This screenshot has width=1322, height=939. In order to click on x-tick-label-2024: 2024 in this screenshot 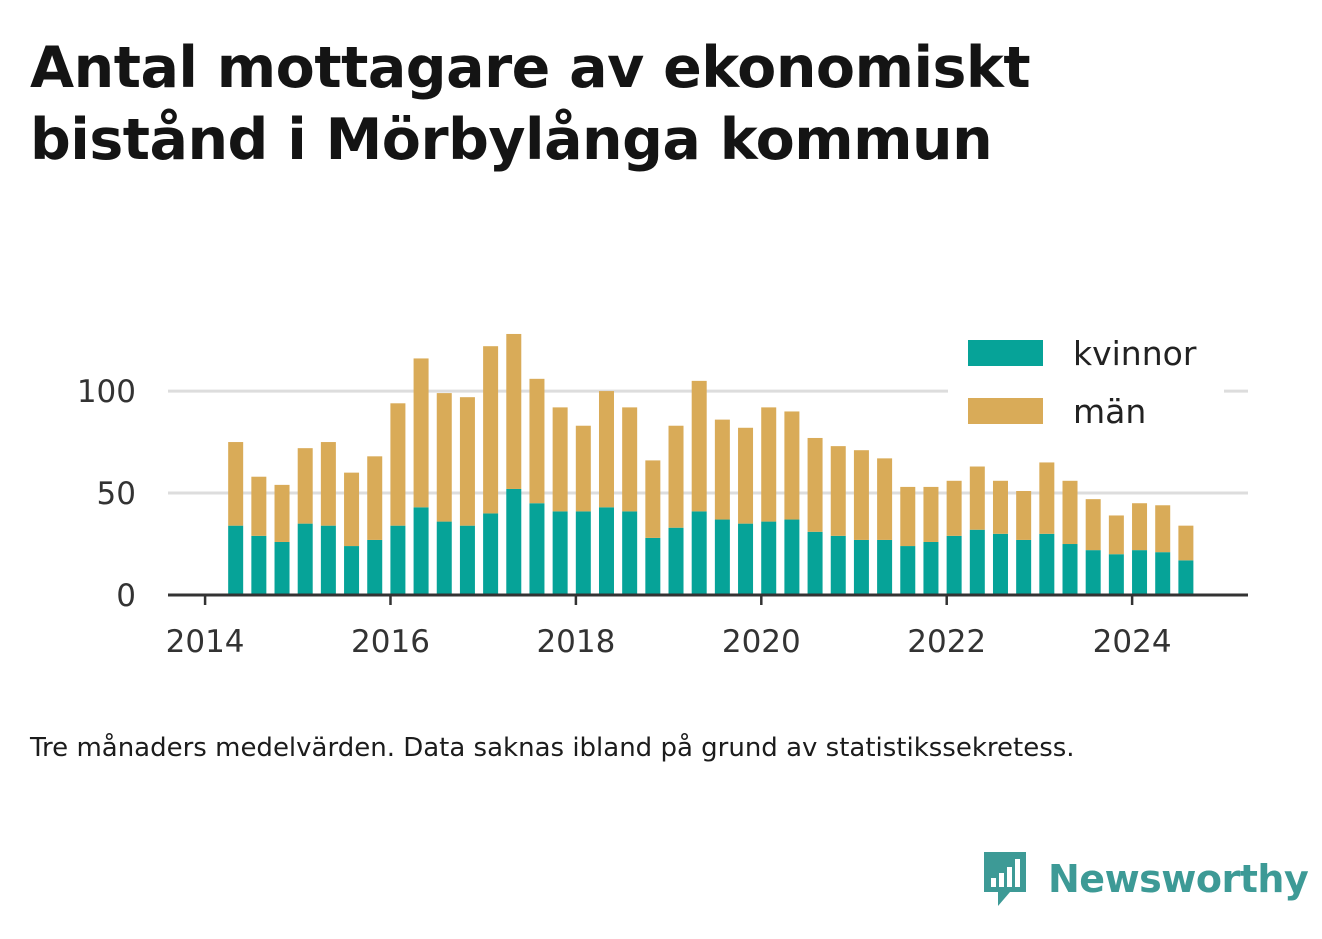, I will do `click(1132, 642)`.